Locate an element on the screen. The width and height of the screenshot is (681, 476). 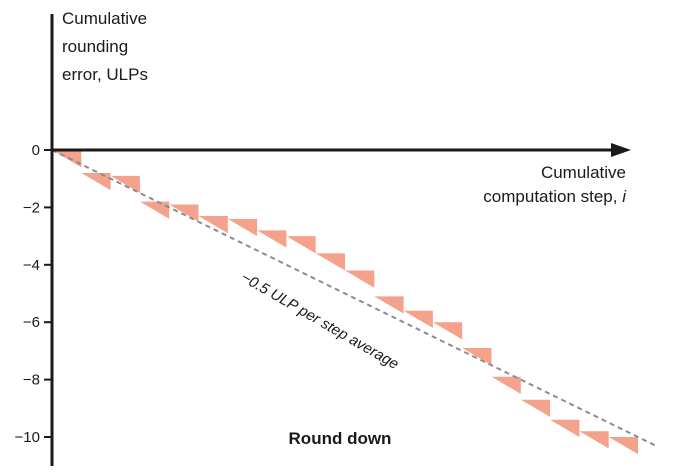
y-tick-label: −2 is located at coordinates (31, 207).